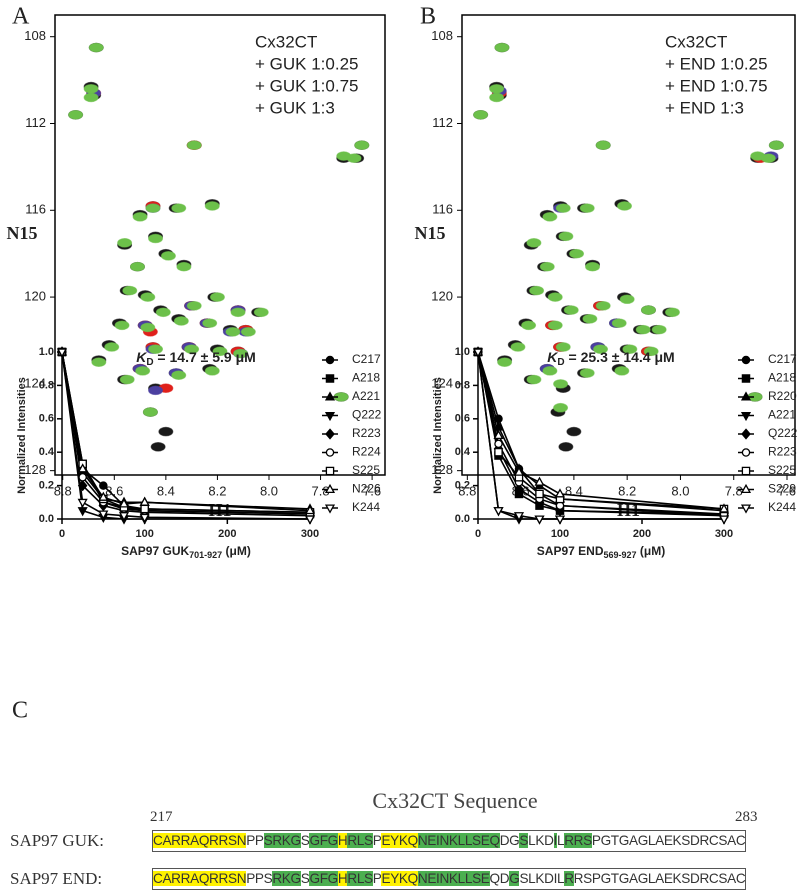  What do you see at coordinates (542, 878) in the screenshot?
I see `sequence-segment: SLKDIL` at bounding box center [542, 878].